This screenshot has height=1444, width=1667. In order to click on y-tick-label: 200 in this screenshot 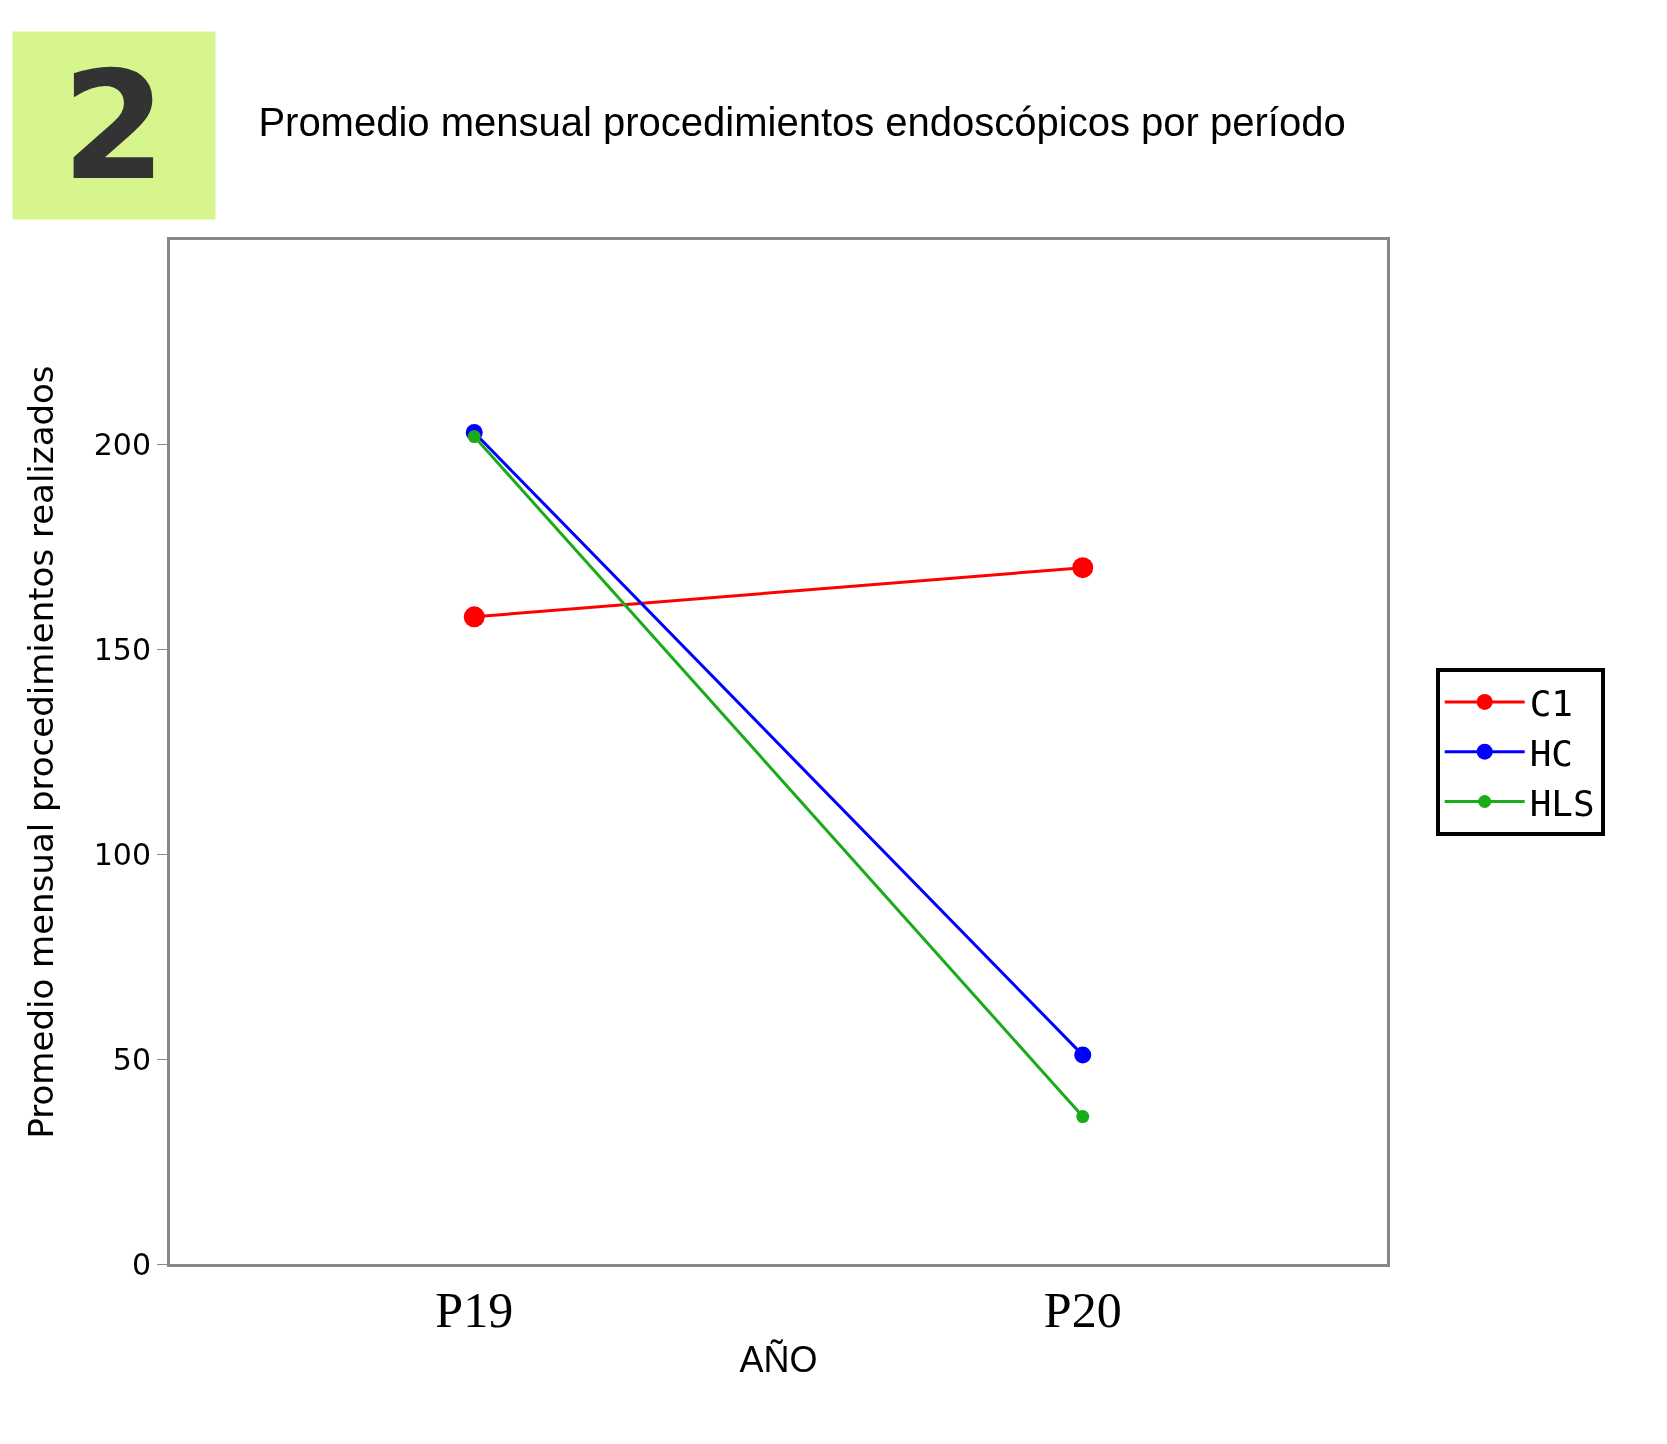, I will do `click(122, 445)`.